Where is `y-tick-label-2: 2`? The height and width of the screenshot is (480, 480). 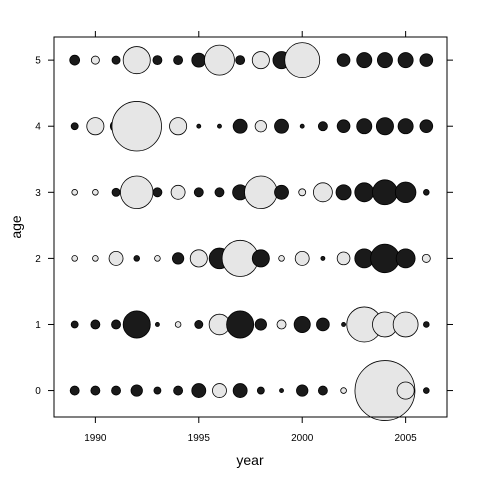 y-tick-label-2: 2 is located at coordinates (38, 259).